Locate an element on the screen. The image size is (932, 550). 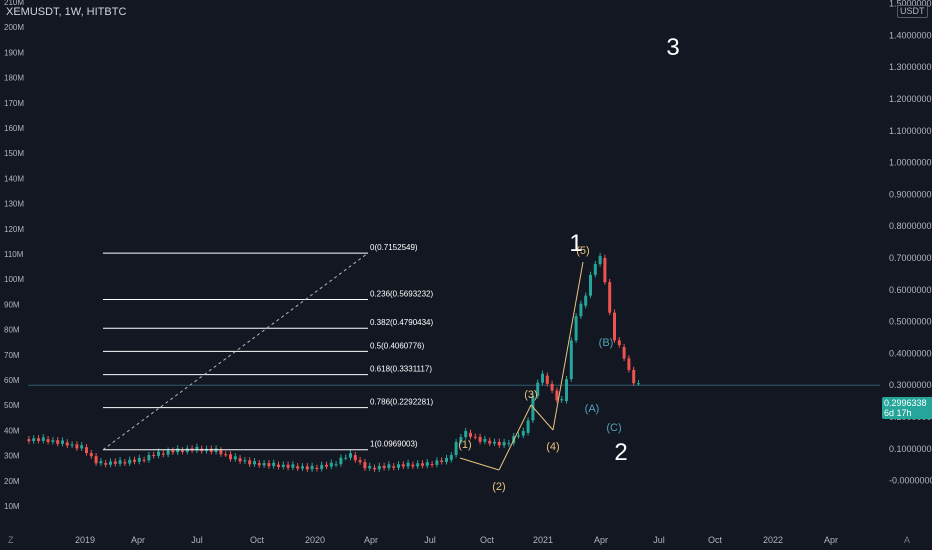
x-axis-tick: 2022 is located at coordinates (773, 540).